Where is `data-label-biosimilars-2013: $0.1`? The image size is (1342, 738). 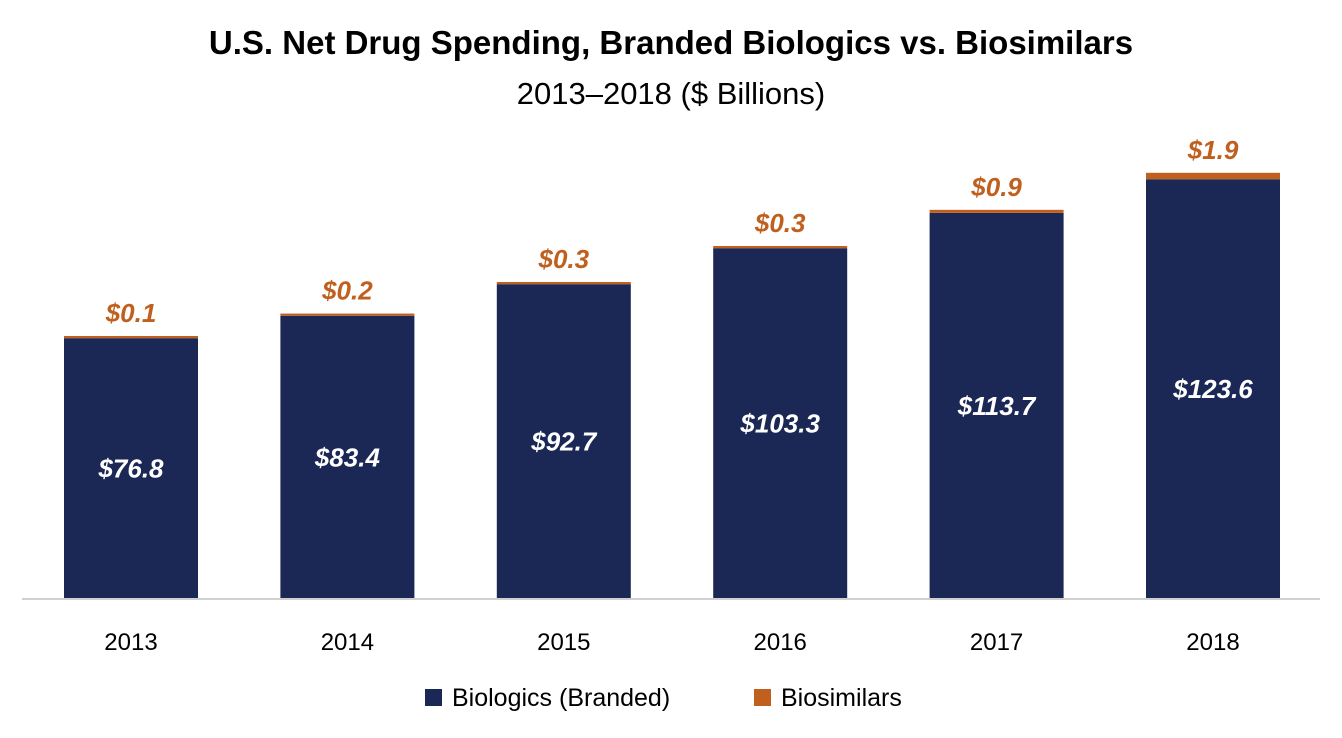 data-label-biosimilars-2013: $0.1 is located at coordinates (131, 313).